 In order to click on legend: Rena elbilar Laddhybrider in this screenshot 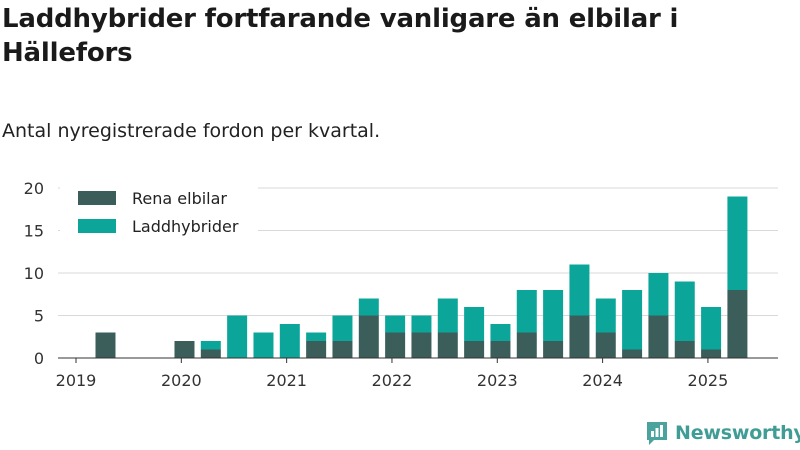, I will do `click(159, 213)`.